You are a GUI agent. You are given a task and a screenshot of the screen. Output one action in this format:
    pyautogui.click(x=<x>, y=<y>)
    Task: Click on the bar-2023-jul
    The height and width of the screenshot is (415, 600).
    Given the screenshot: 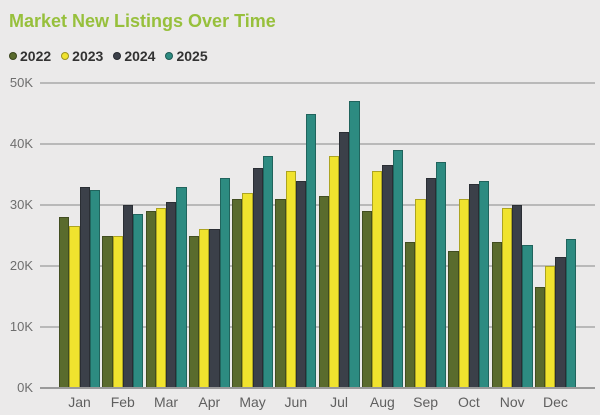 What is the action you would take?
    pyautogui.click(x=334, y=272)
    